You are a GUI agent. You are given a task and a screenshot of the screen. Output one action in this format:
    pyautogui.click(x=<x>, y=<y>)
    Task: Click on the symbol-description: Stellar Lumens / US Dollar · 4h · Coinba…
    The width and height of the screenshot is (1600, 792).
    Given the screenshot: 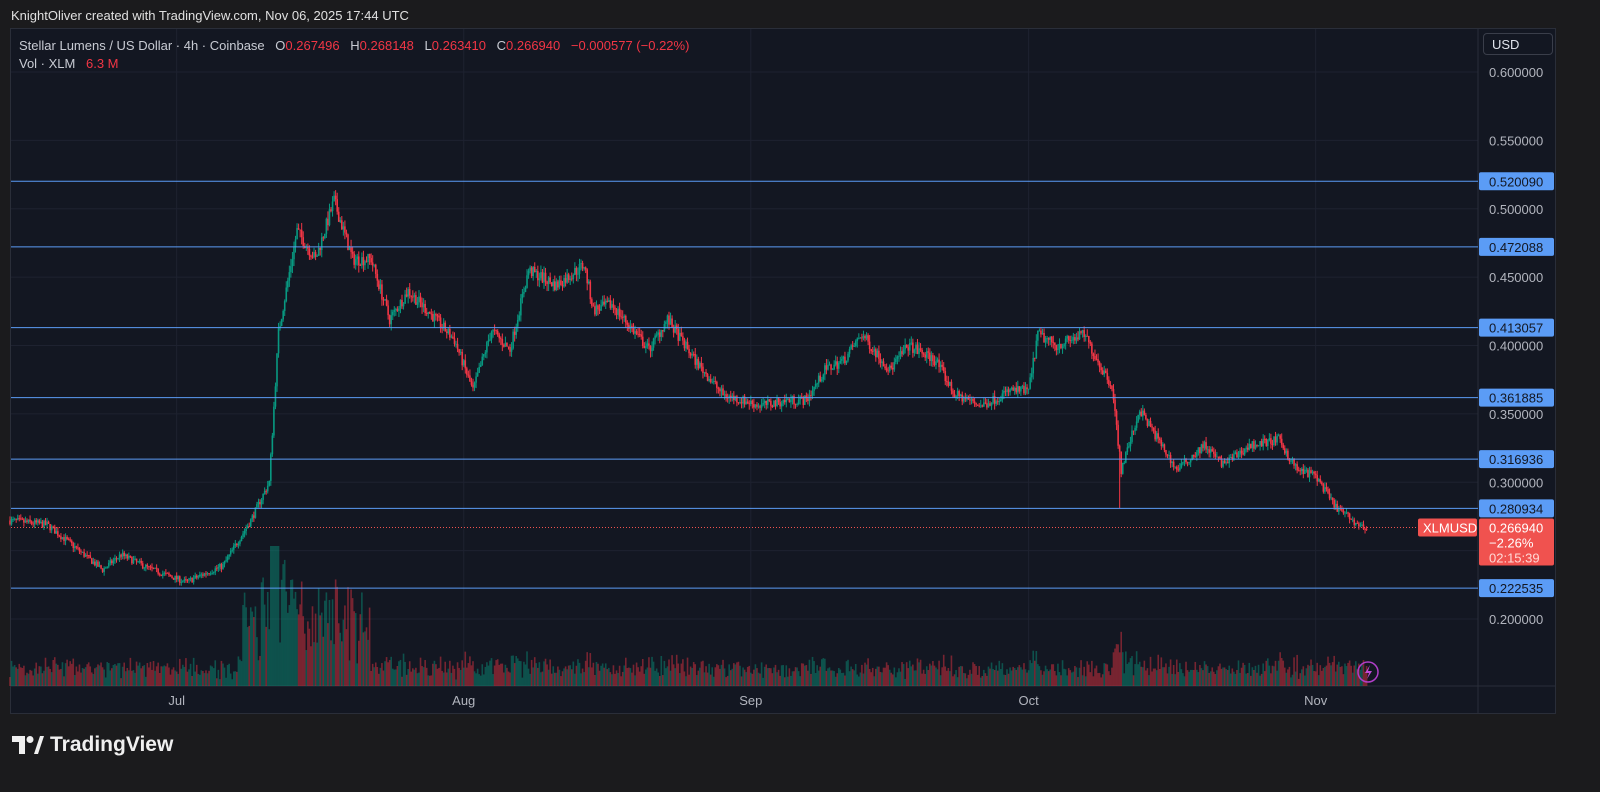 What is the action you would take?
    pyautogui.click(x=142, y=45)
    